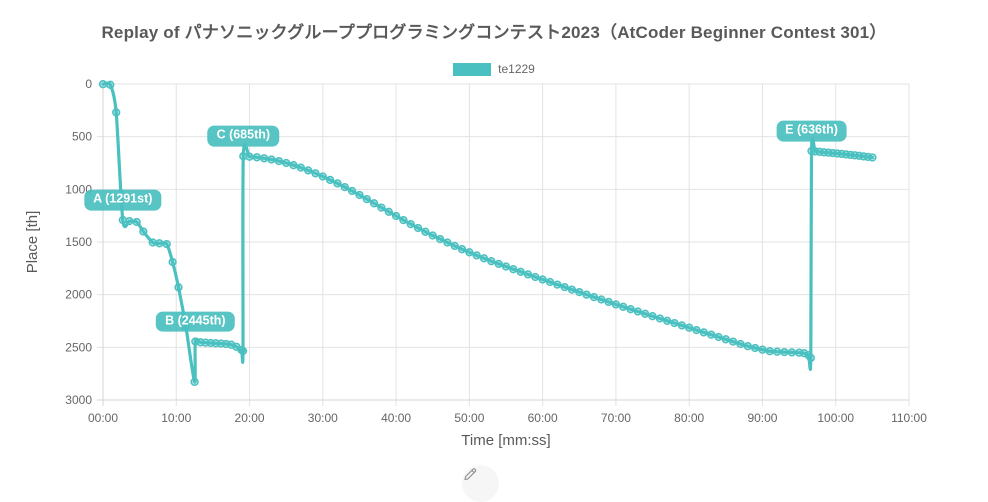 This screenshot has height=502, width=988. What do you see at coordinates (78, 242) in the screenshot?
I see `y-tick-label: 1500` at bounding box center [78, 242].